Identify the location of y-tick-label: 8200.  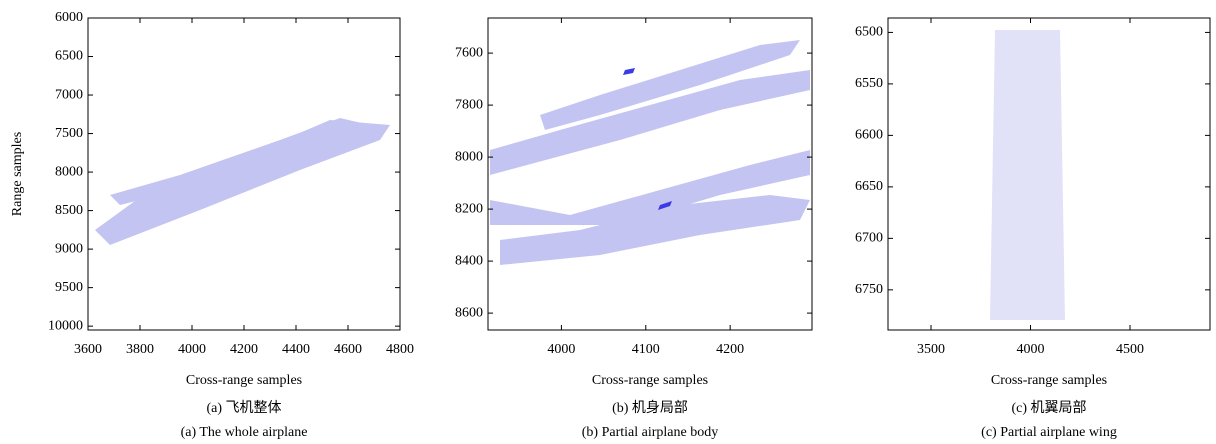
(469, 208).